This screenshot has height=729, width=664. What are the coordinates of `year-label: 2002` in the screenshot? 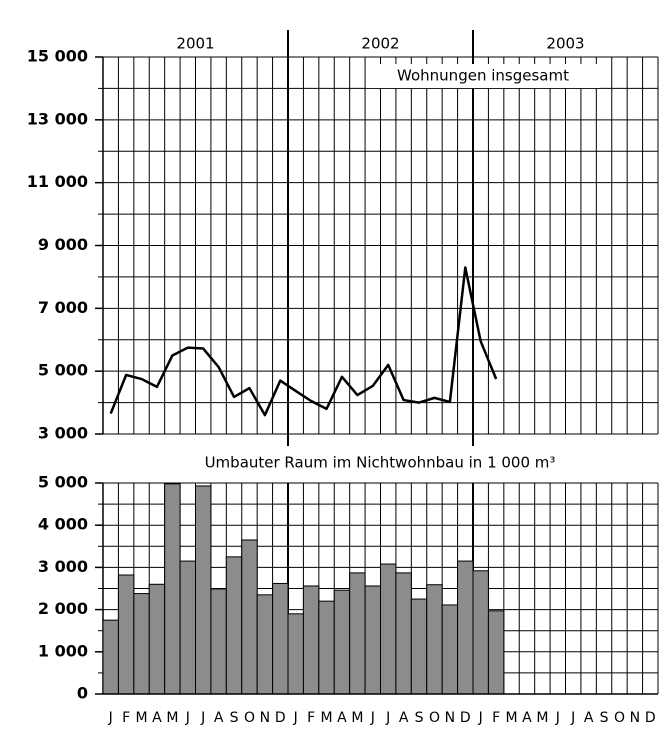 It's located at (380, 44).